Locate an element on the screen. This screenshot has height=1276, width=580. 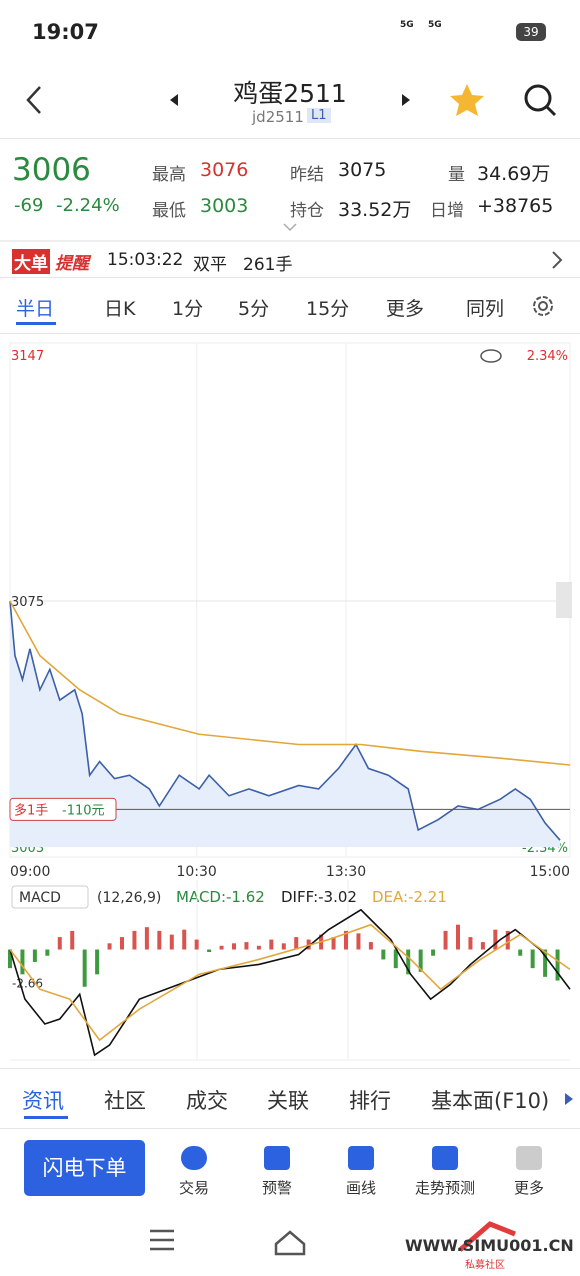
tab-underline is located at coordinates (36, 323).